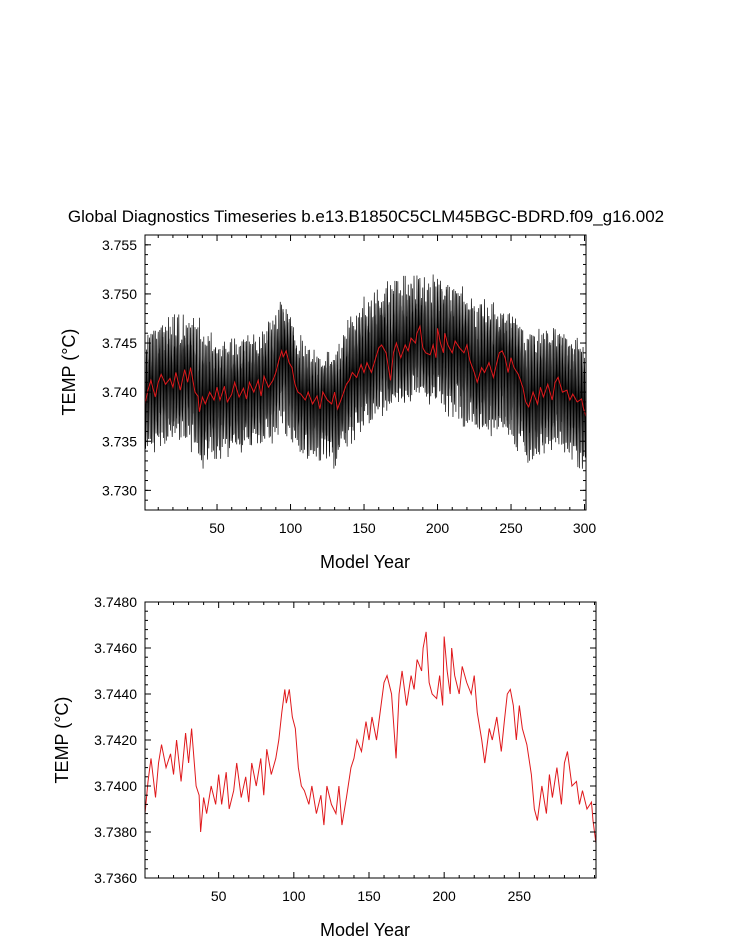 The image size is (733, 945). I want to click on y-tick-label: 3.7400, so click(115, 786).